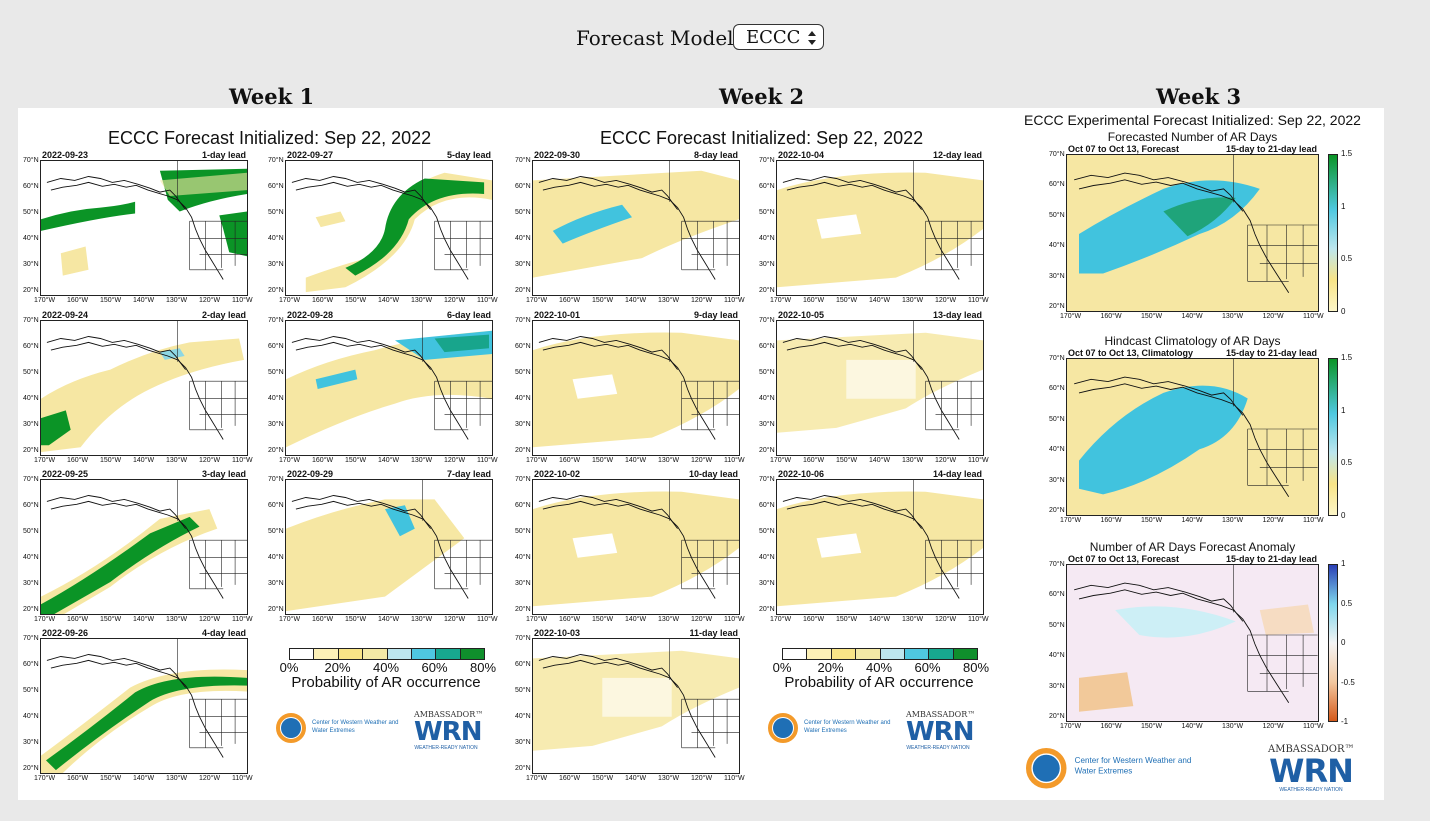 The image size is (1430, 821). I want to click on week-2-title: Week 2, so click(762, 96).